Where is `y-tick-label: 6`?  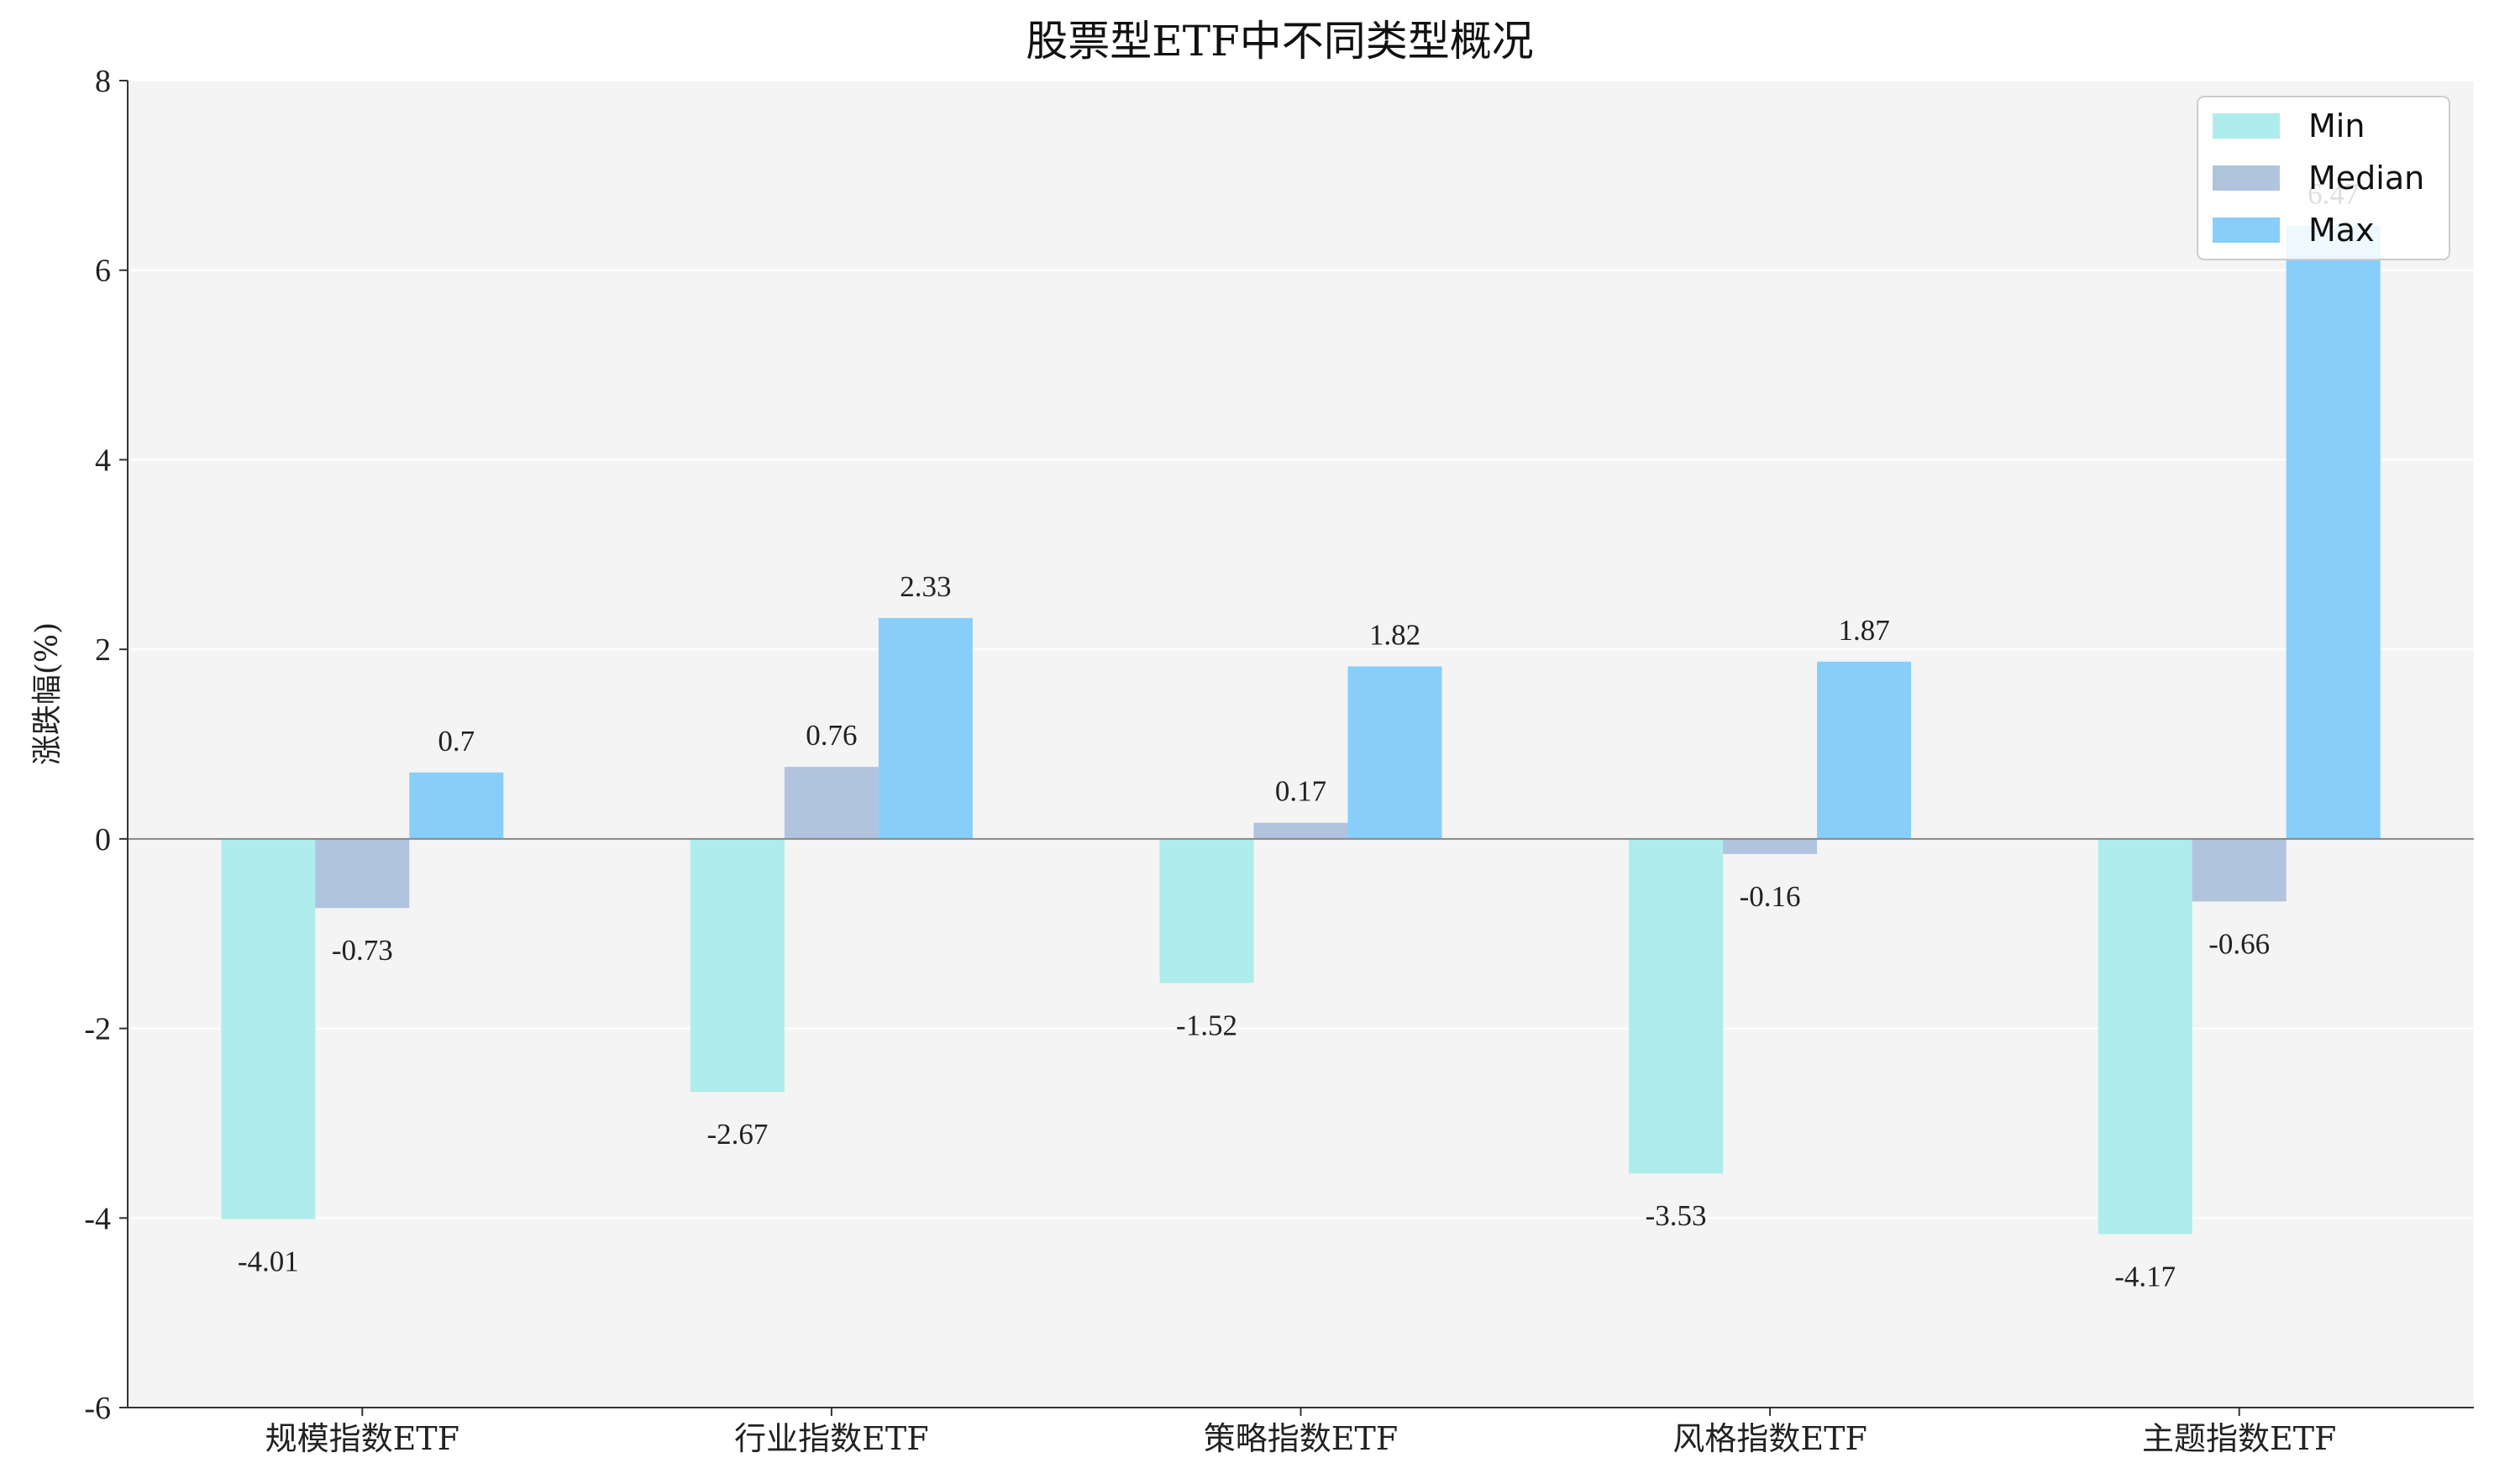 y-tick-label: 6 is located at coordinates (103, 271).